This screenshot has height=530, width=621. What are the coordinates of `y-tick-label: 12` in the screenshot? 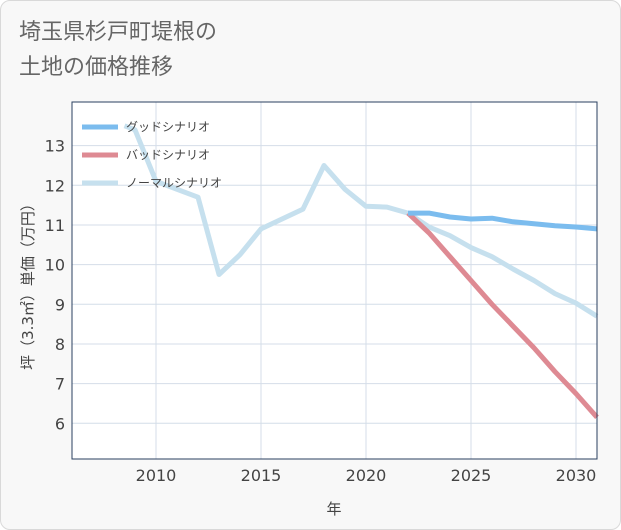 It's located at (55, 185).